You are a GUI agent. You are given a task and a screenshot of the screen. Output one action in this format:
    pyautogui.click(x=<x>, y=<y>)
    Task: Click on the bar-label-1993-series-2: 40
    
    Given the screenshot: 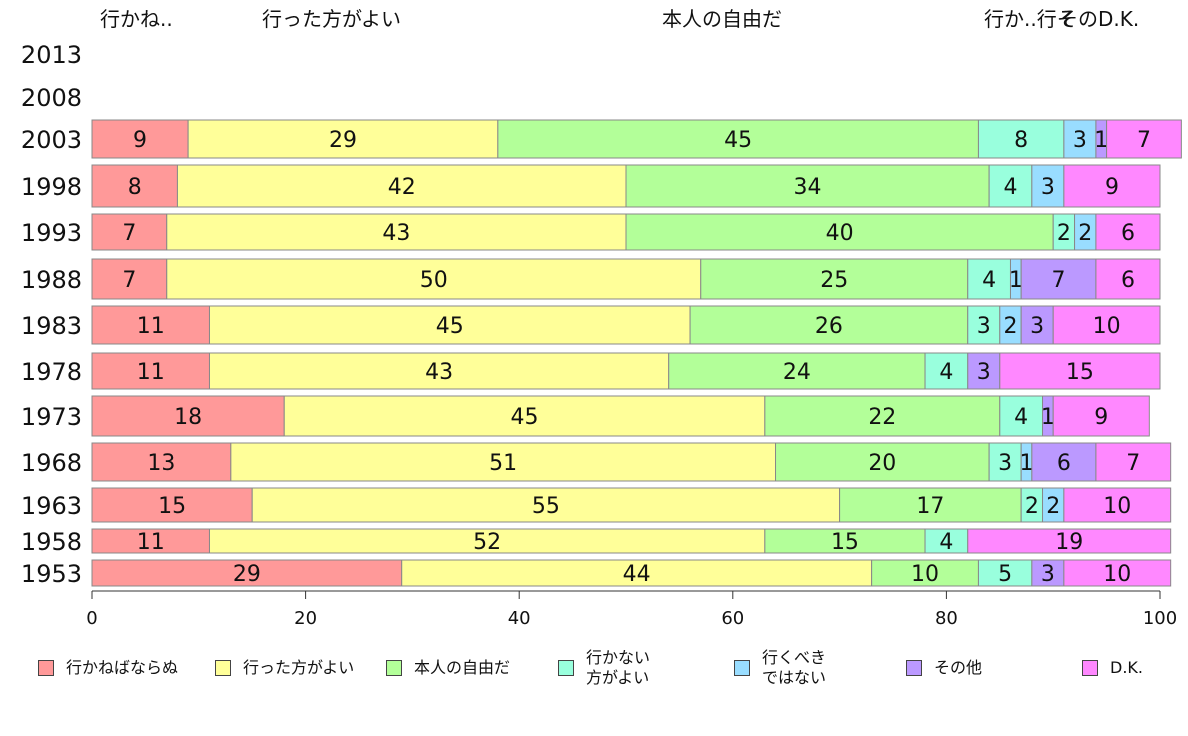 What is the action you would take?
    pyautogui.click(x=840, y=233)
    